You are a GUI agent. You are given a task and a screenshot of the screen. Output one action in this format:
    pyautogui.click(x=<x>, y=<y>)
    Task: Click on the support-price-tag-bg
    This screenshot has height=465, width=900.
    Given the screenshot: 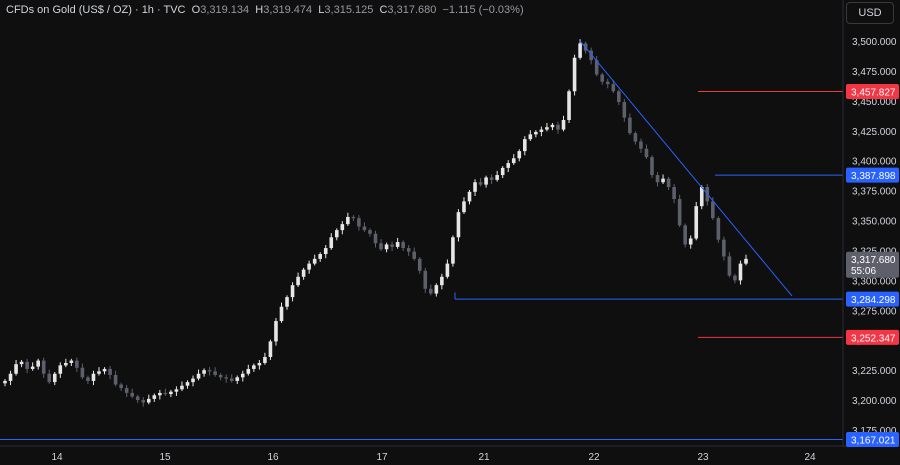 What is the action you would take?
    pyautogui.click(x=872, y=299)
    